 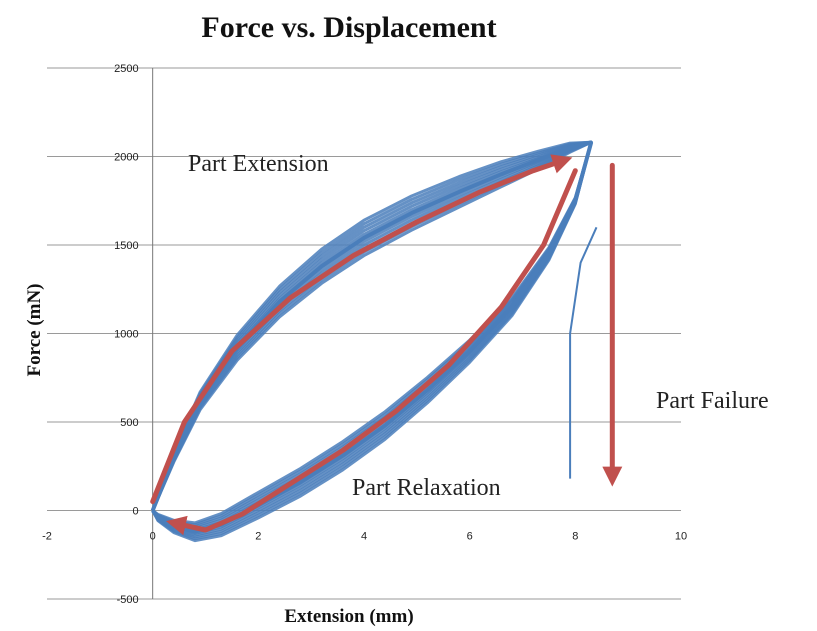 I want to click on annotation-part-failure: Part Failure, so click(x=712, y=401).